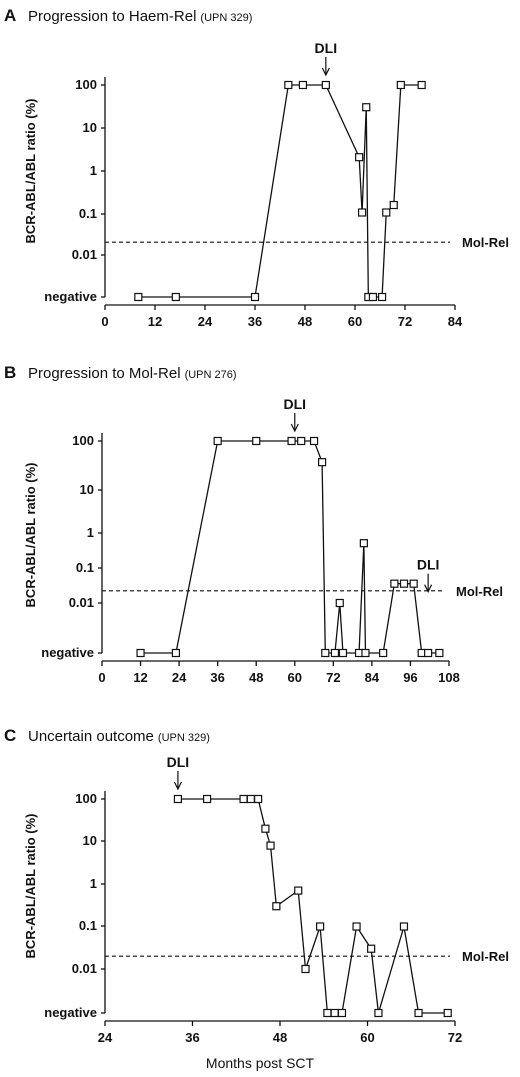 The width and height of the screenshot is (520, 1077). I want to click on series-line, so click(312, 906).